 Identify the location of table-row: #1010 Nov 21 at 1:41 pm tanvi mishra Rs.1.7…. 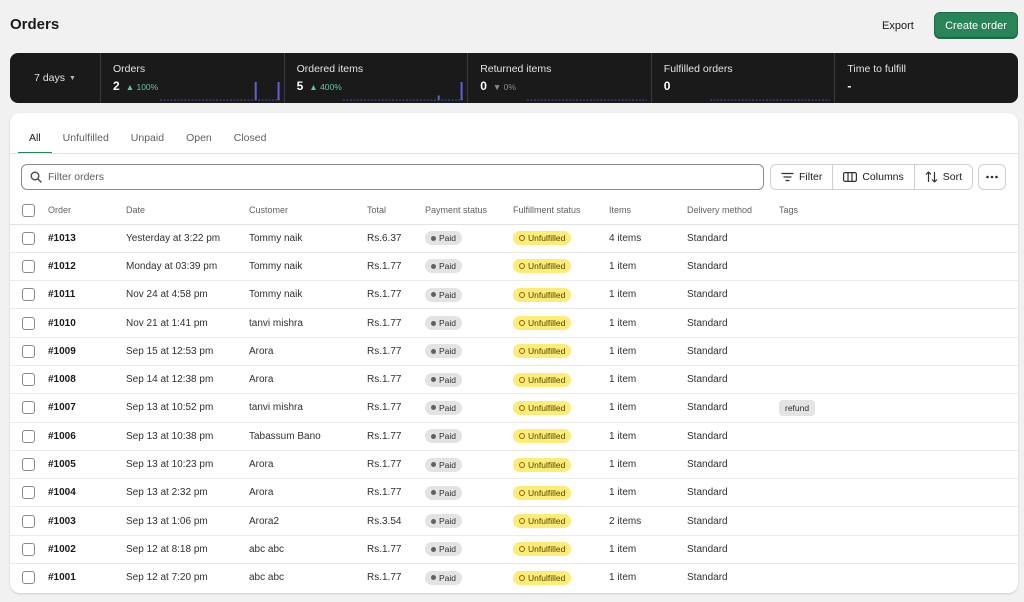
(514, 323).